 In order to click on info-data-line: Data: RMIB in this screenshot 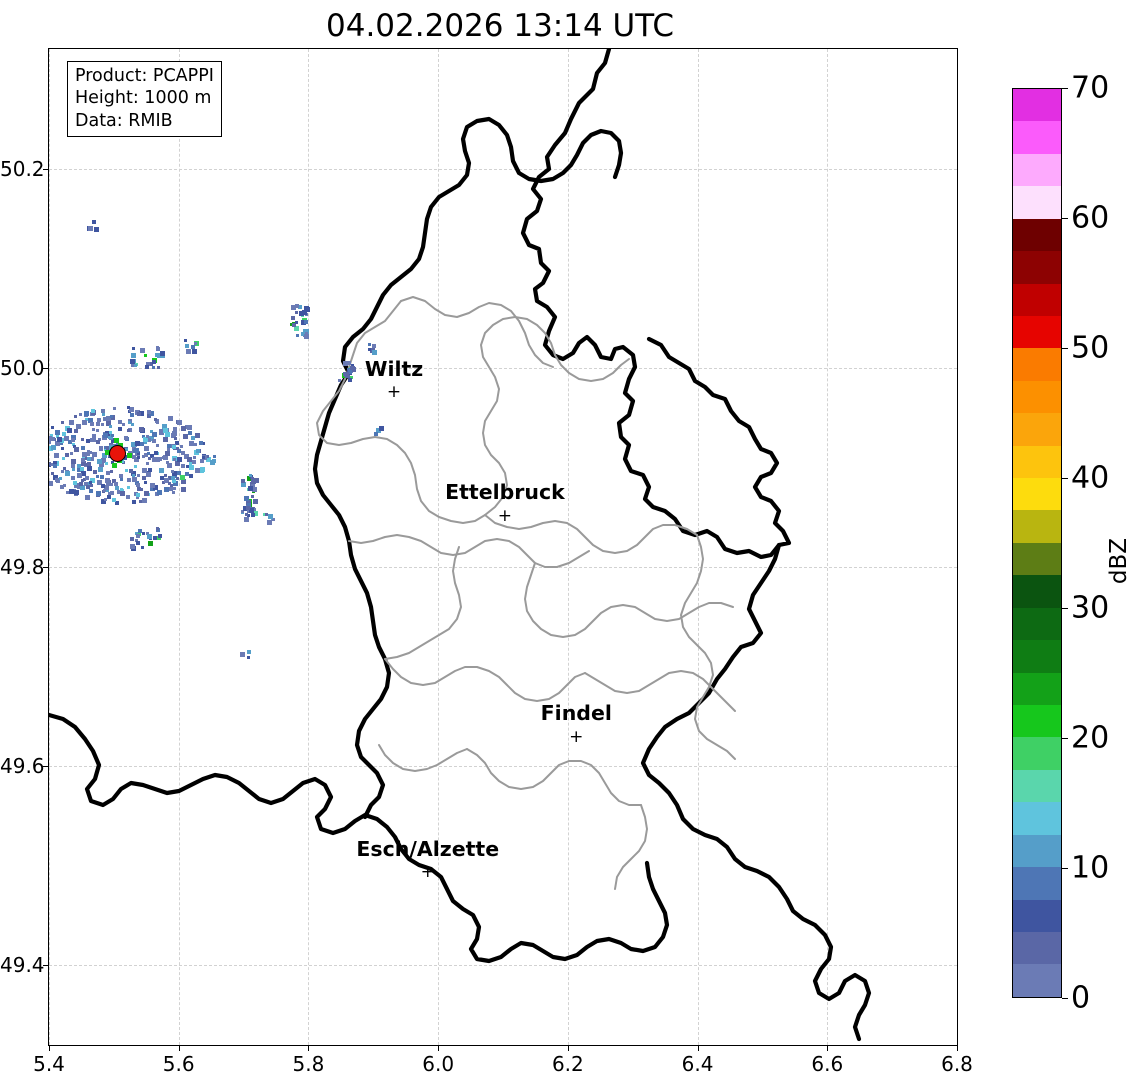, I will do `click(124, 120)`.